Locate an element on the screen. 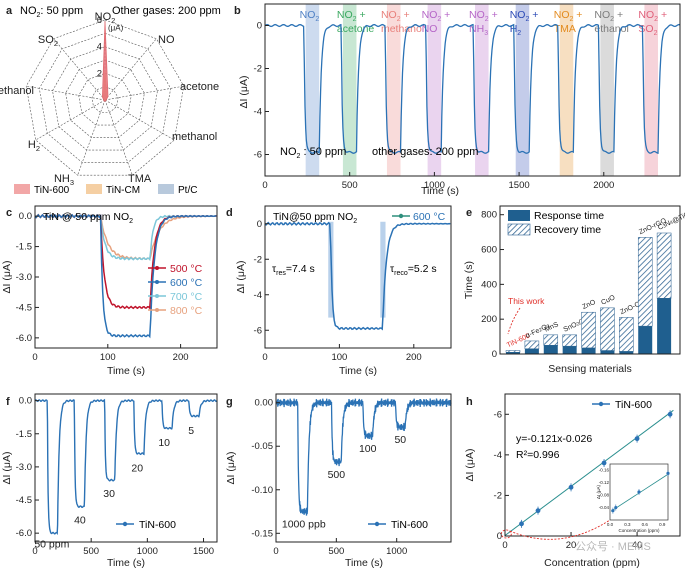 The height and width of the screenshot is (570, 685). panel-b-ytick-label-0: 0 is located at coordinates (259, 26).